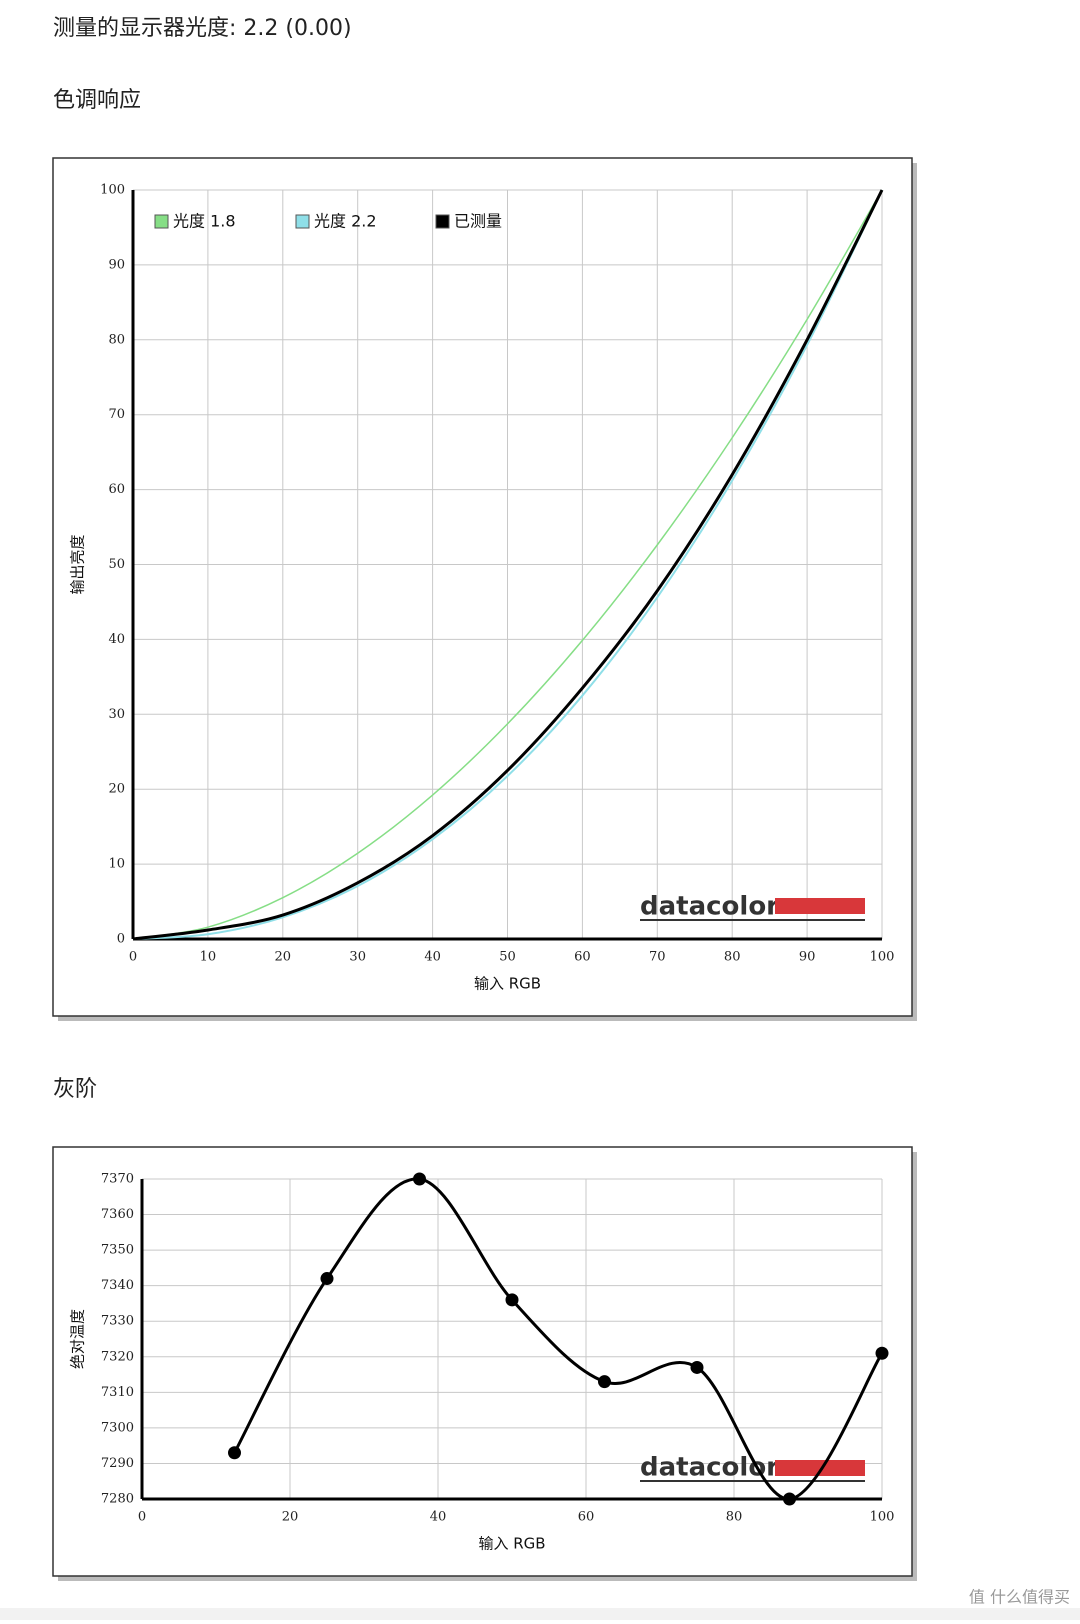 This screenshot has height=1624, width=1080. What do you see at coordinates (208, 957) in the screenshot?
I see `x-tick-label: 10` at bounding box center [208, 957].